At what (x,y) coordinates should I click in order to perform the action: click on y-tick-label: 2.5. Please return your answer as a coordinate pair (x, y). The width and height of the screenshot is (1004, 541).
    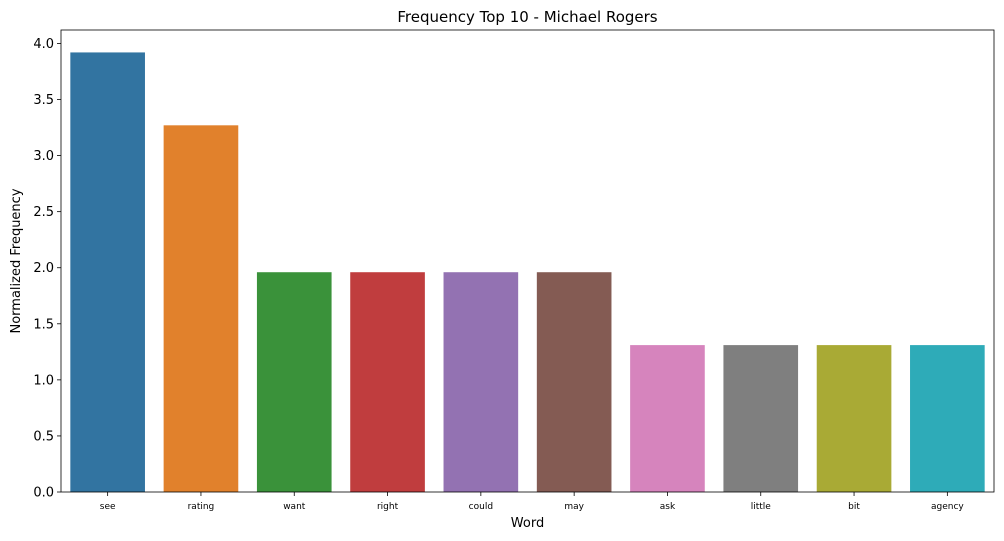
    Looking at the image, I should click on (43, 212).